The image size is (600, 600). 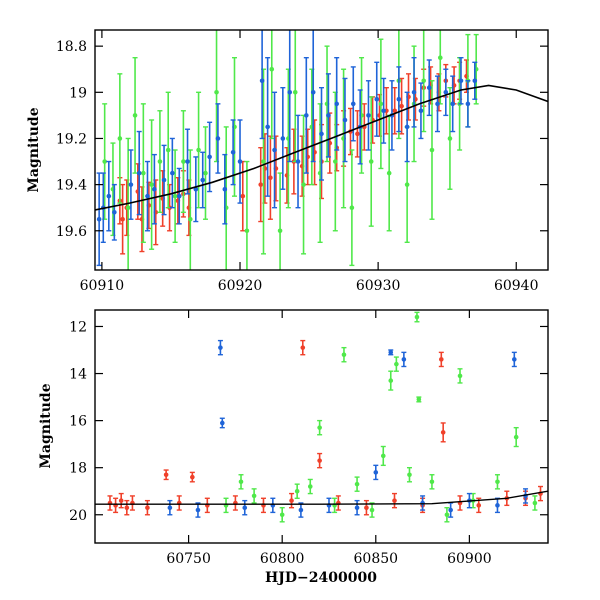 What do you see at coordinates (34, 149) in the screenshot?
I see `top-y-axis-title: Magnitude` at bounding box center [34, 149].